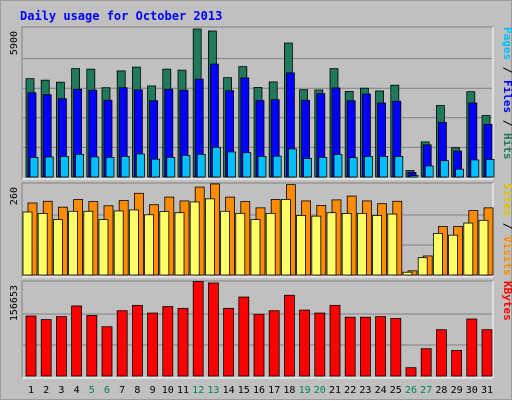 This screenshot has height=401, width=512. What do you see at coordinates (506, 301) in the screenshot?
I see `legend-entry: KBytes` at bounding box center [506, 301].